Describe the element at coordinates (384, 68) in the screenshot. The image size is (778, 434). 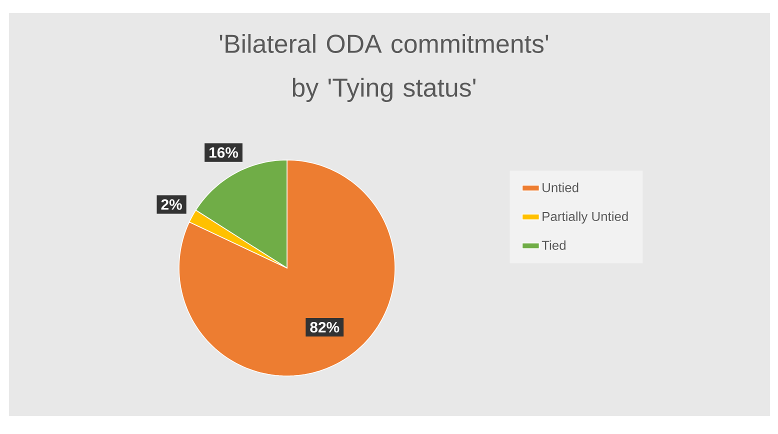
I see `chart-title: 'Bilateral ODA commitments' by 'Tying status'` at that location.